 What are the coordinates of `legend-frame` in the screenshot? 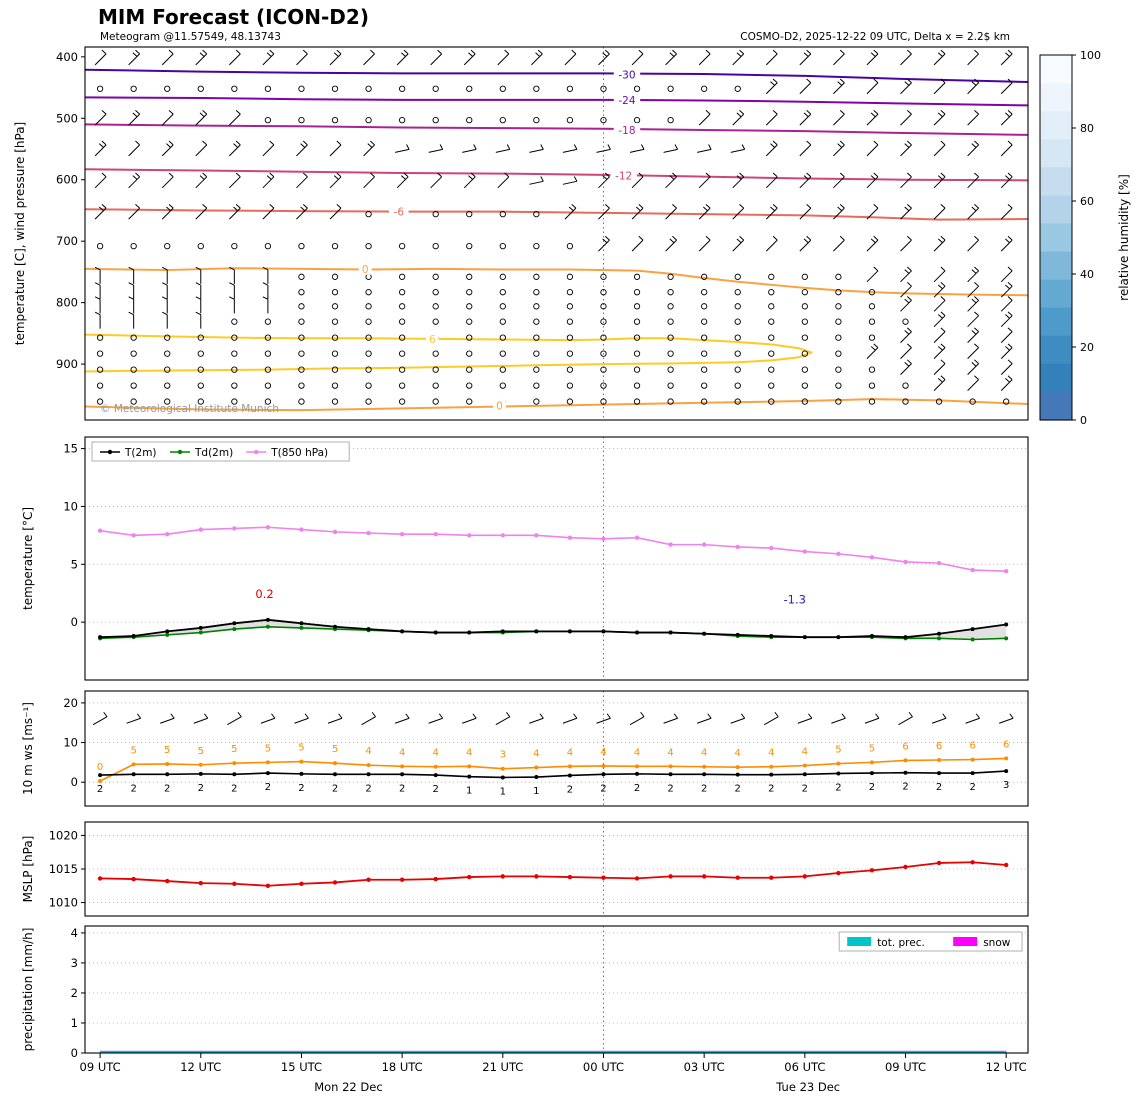 It's located at (220, 451).